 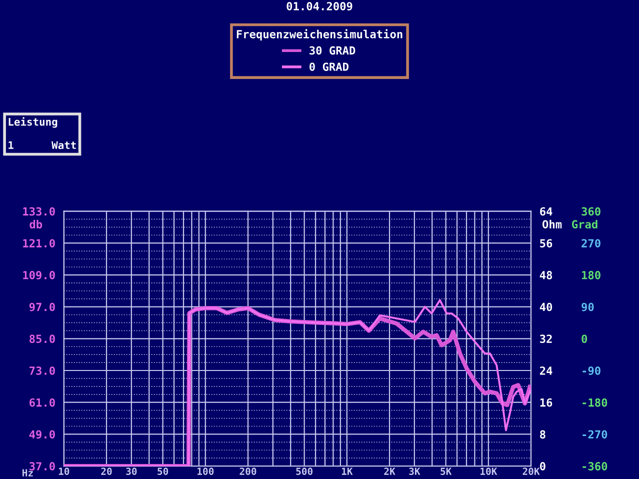 What do you see at coordinates (163, 471) in the screenshot?
I see `x-tick-label: 50` at bounding box center [163, 471].